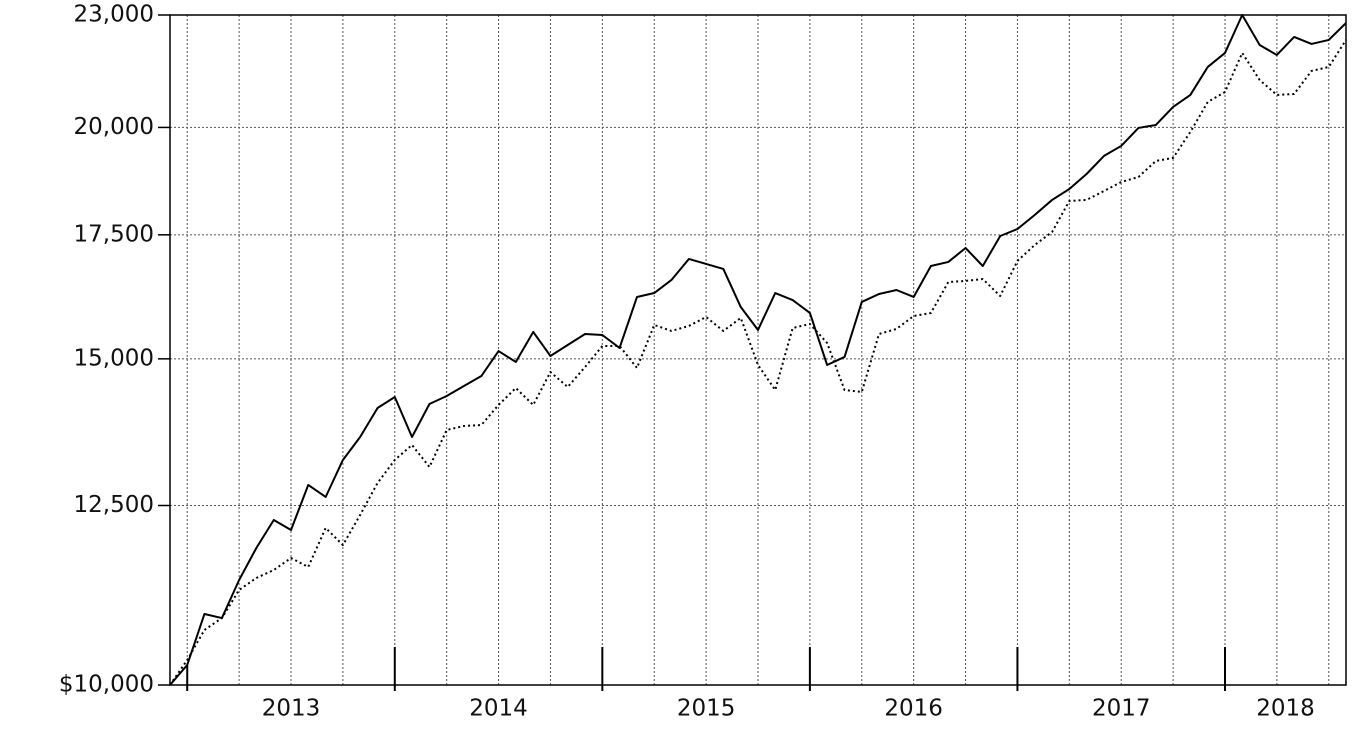 This screenshot has height=740, width=1363. Describe the element at coordinates (114, 15) in the screenshot. I see `y-tick-label: 23,000` at that location.